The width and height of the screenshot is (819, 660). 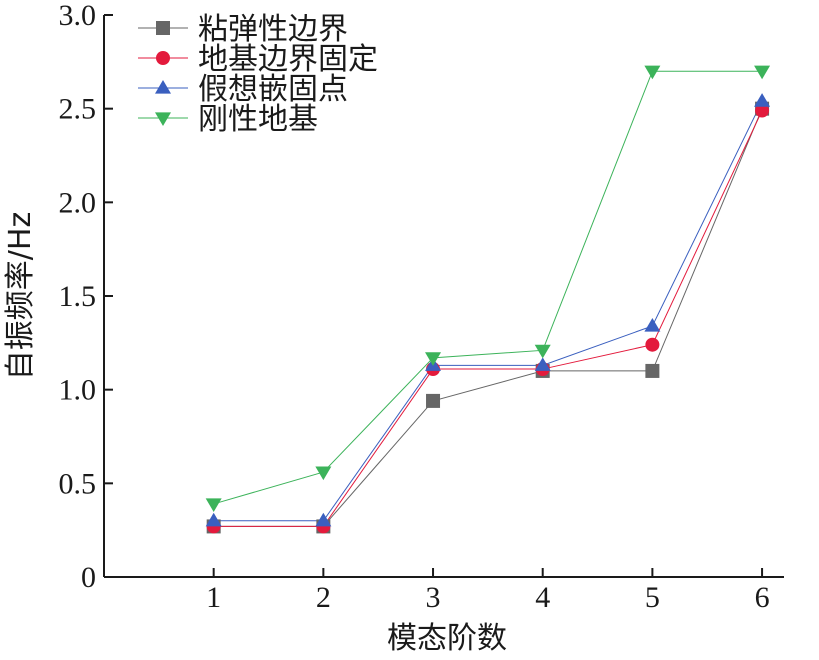 What do you see at coordinates (288, 59) in the screenshot?
I see `legend-label: 地基边界固定` at bounding box center [288, 59].